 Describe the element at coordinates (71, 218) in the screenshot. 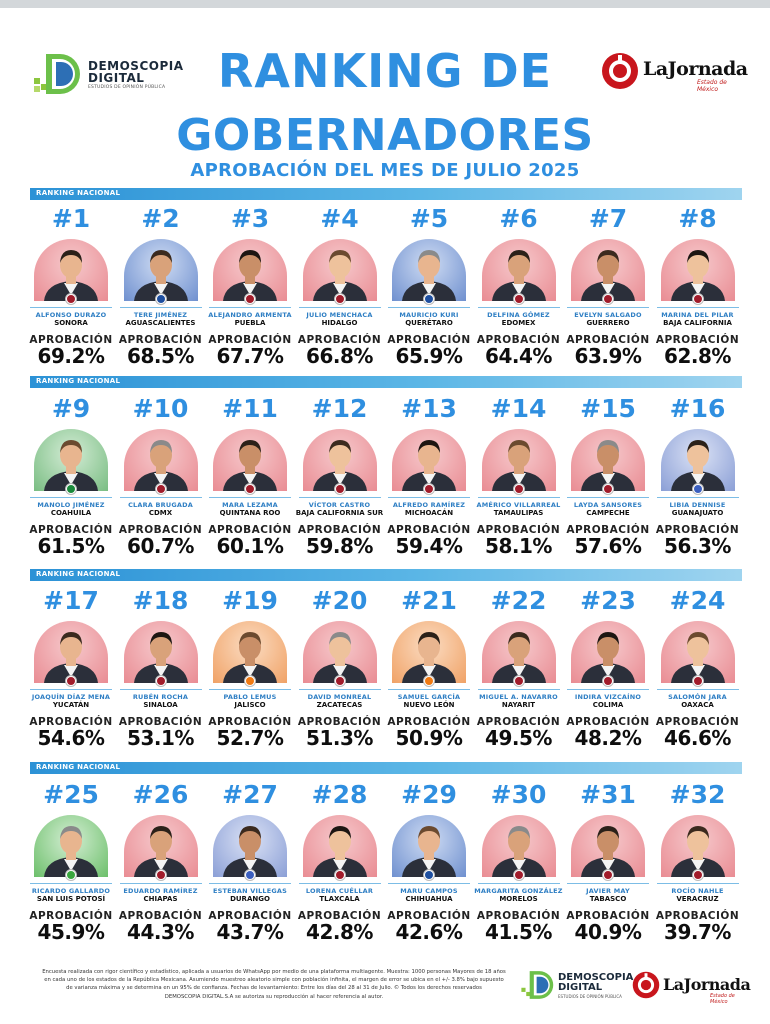

I see `rank-number: #1` at that location.